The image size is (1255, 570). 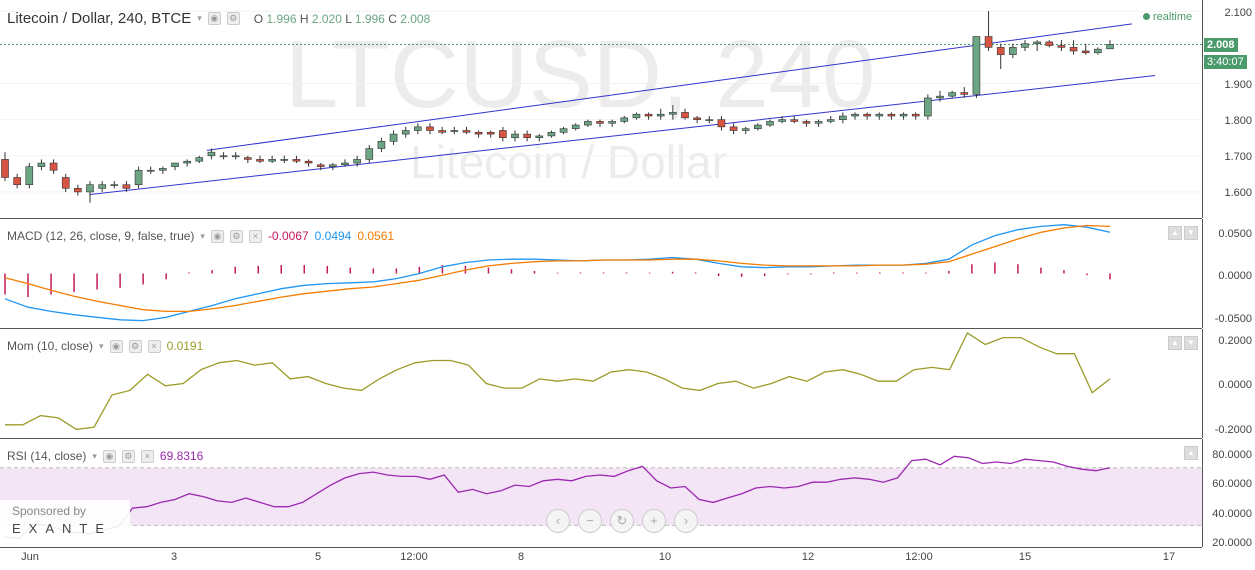 What do you see at coordinates (919, 557) in the screenshot?
I see `time-tick: 12:00` at bounding box center [919, 557].